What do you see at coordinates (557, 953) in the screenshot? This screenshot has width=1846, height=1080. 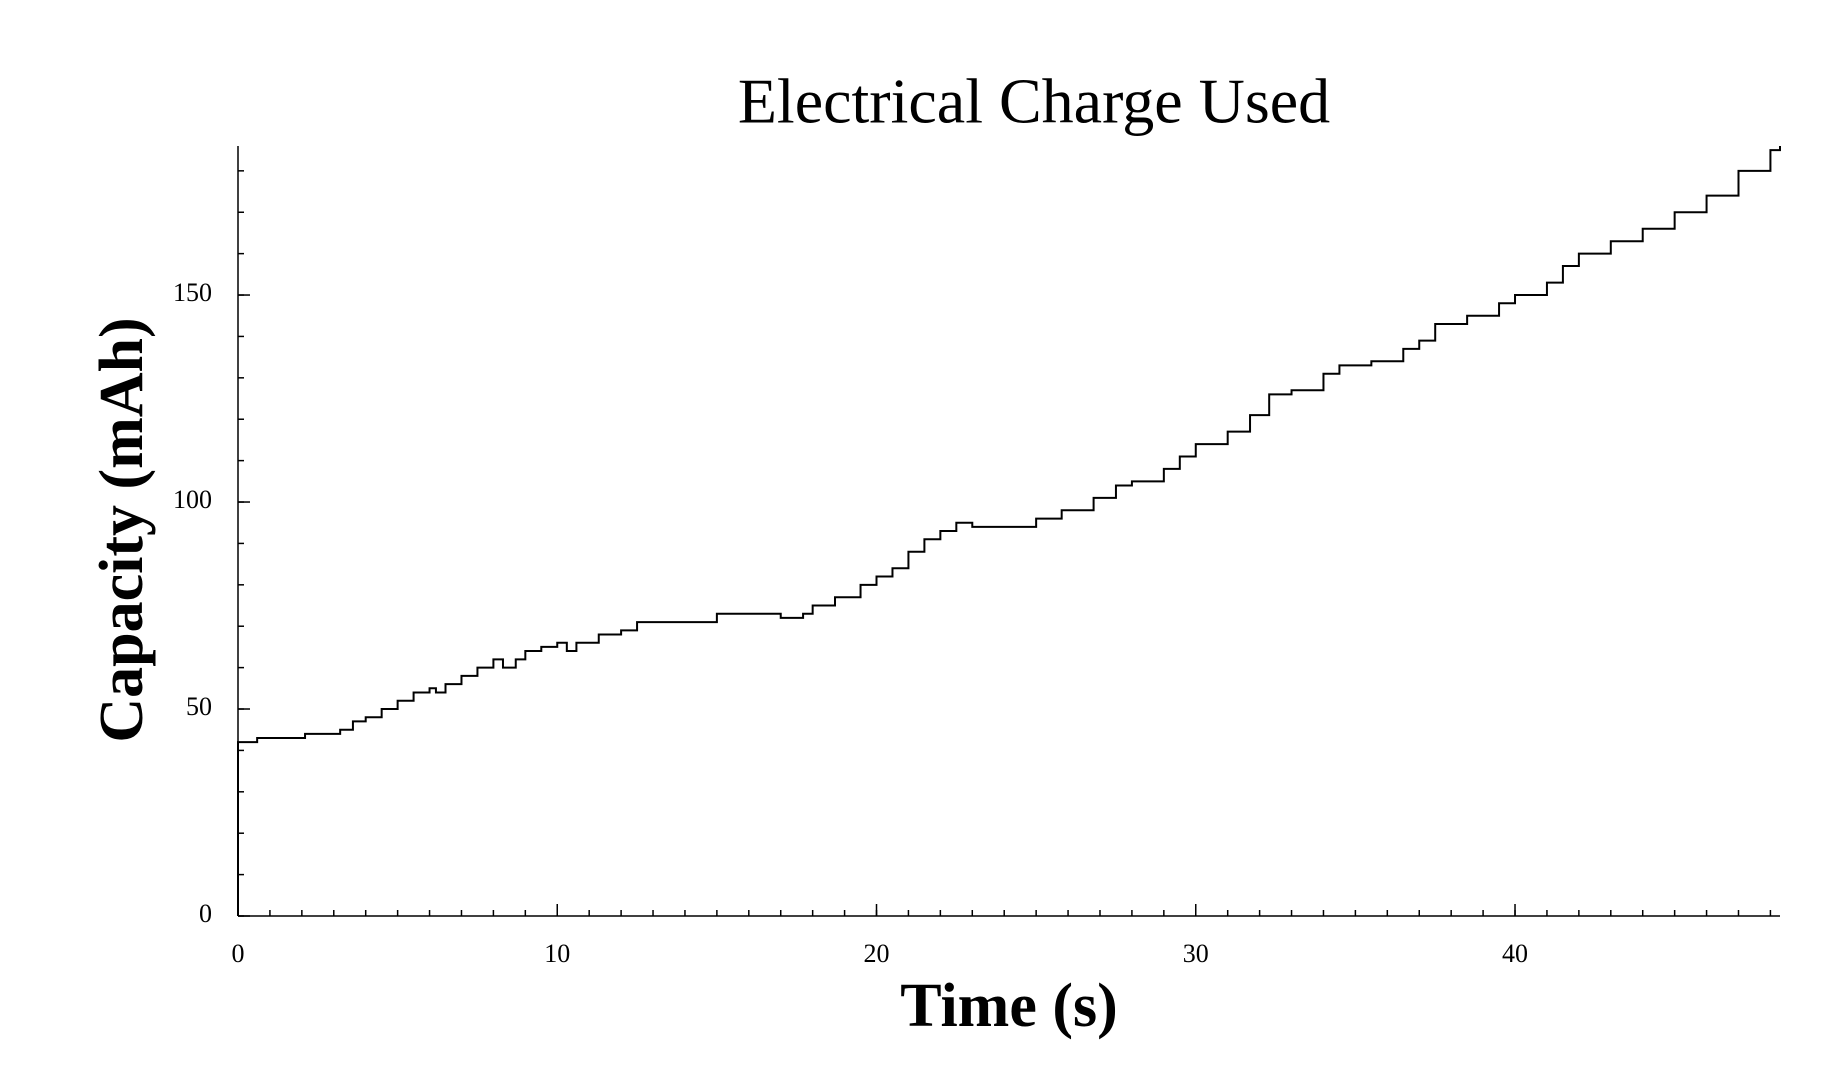 I see `x-tick-label: 10` at bounding box center [557, 953].